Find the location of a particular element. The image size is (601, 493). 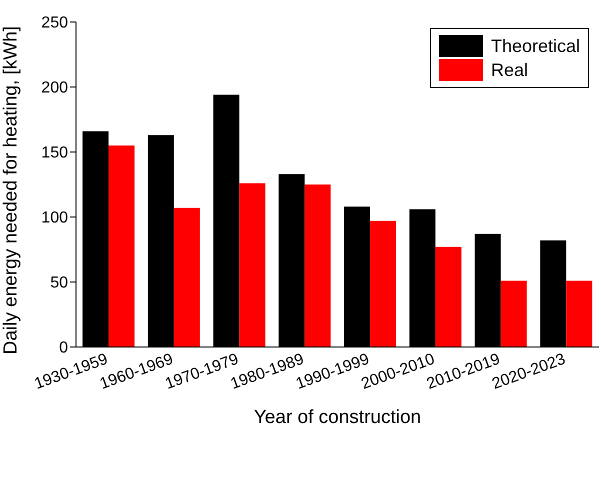

y-tick-label: 200 is located at coordinates (54, 88).